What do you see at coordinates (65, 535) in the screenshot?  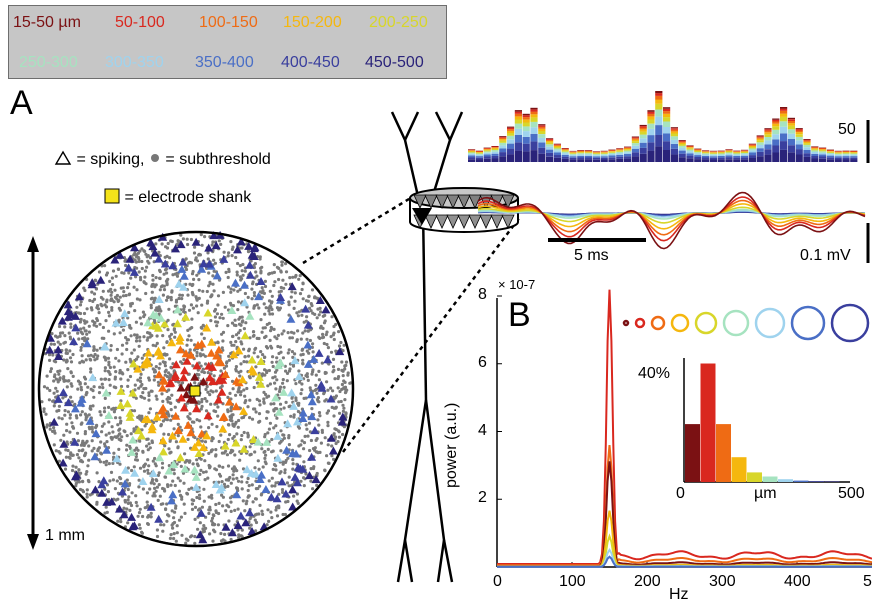 I see `scale-1mm-label: 1 mm` at bounding box center [65, 535].